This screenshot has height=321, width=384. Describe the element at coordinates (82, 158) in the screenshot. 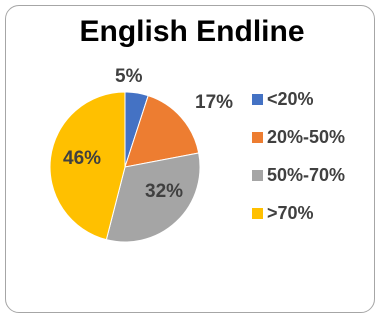

I see `data-label: 46%` at that location.